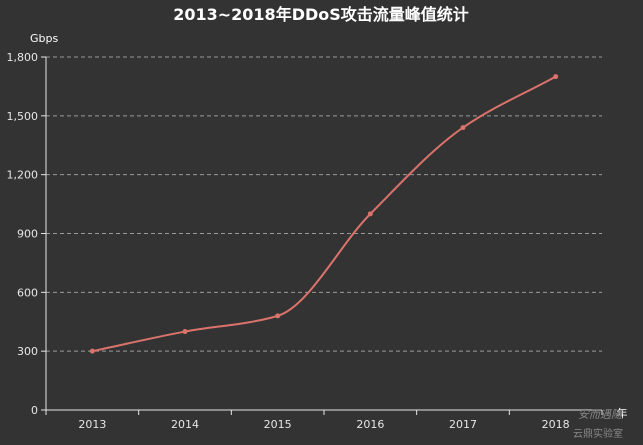 Image resolution: width=643 pixels, height=445 pixels. What do you see at coordinates (370, 214) in the screenshot?
I see `data-point-2016` at bounding box center [370, 214].